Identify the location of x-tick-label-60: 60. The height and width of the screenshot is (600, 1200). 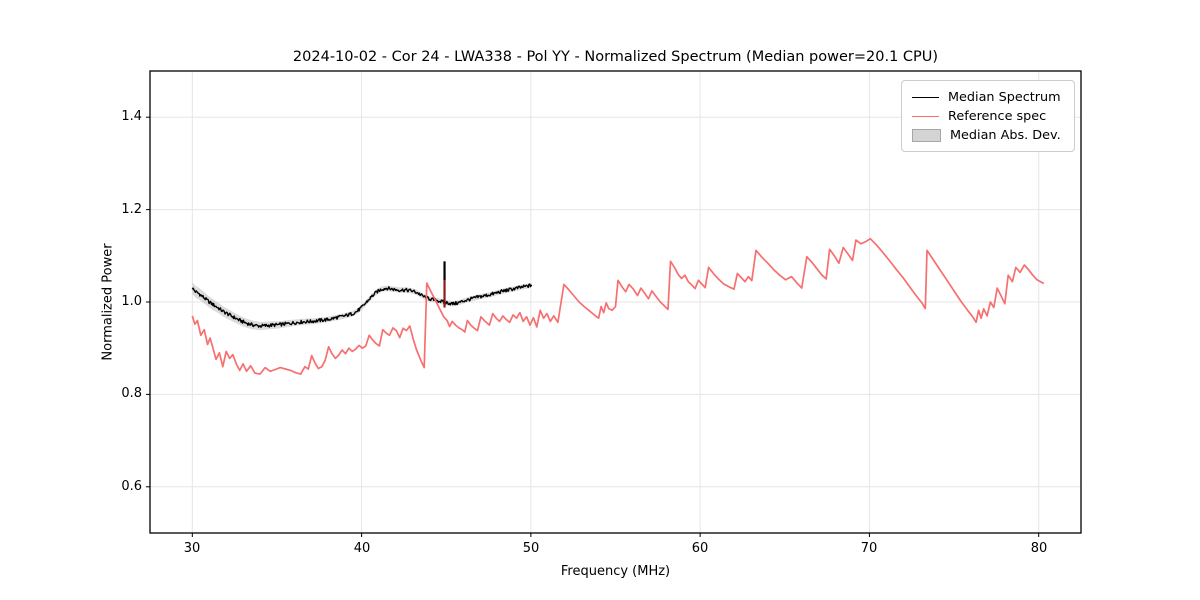
(700, 548).